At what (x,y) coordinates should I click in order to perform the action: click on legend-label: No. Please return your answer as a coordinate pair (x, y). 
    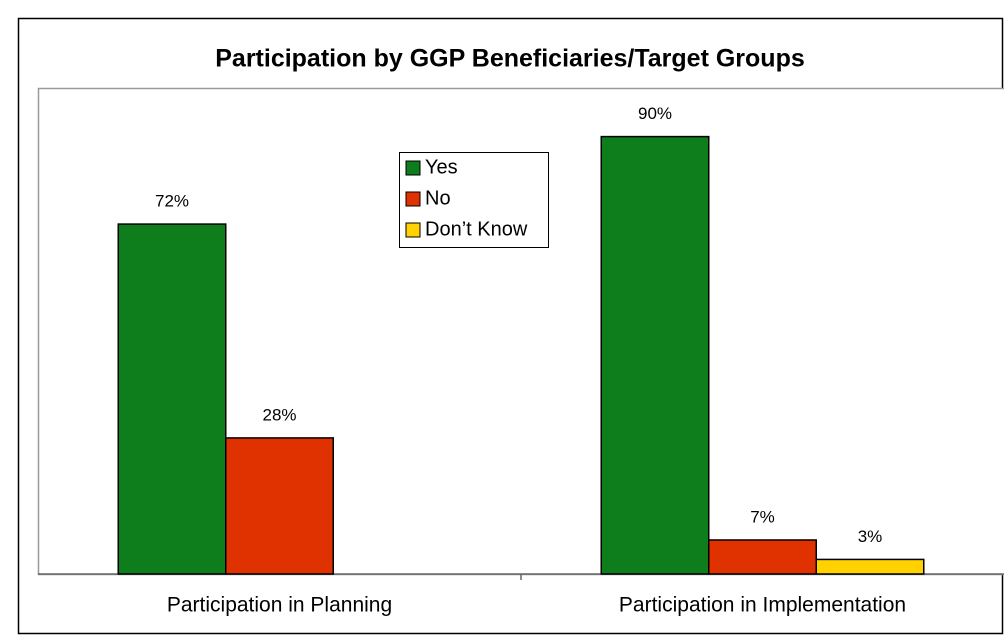
    Looking at the image, I should click on (438, 198).